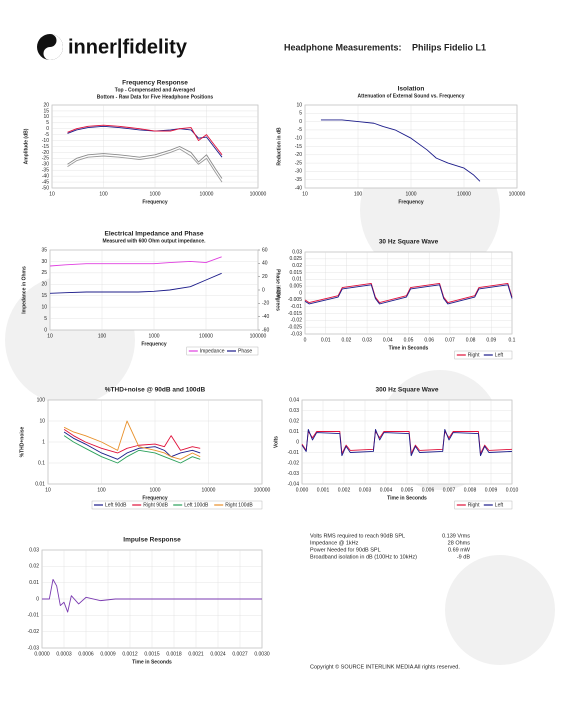  Describe the element at coordinates (411, 89) in the screenshot. I see `chart-title: Isolation` at that location.